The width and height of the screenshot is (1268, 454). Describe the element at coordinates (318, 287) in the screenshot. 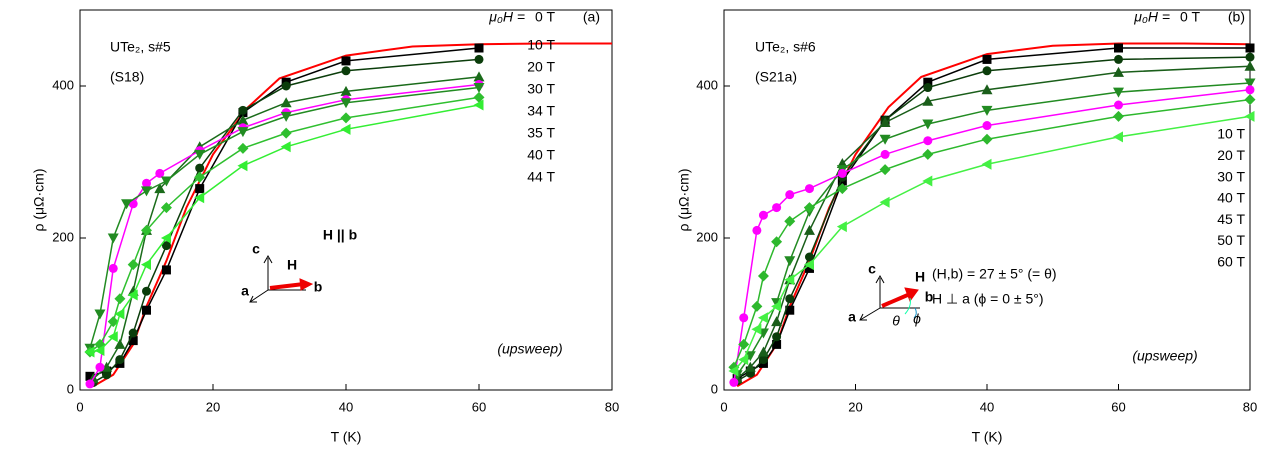

I see `annotation: b` at that location.